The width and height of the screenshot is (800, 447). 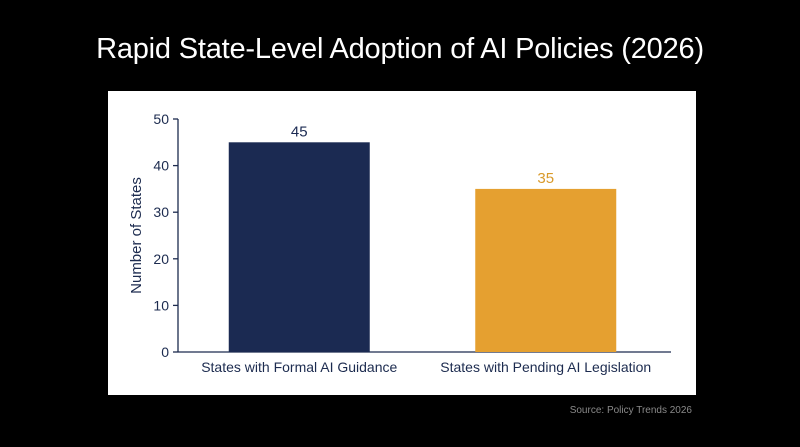 I want to click on y-tick-label: 30, so click(x=161, y=212).